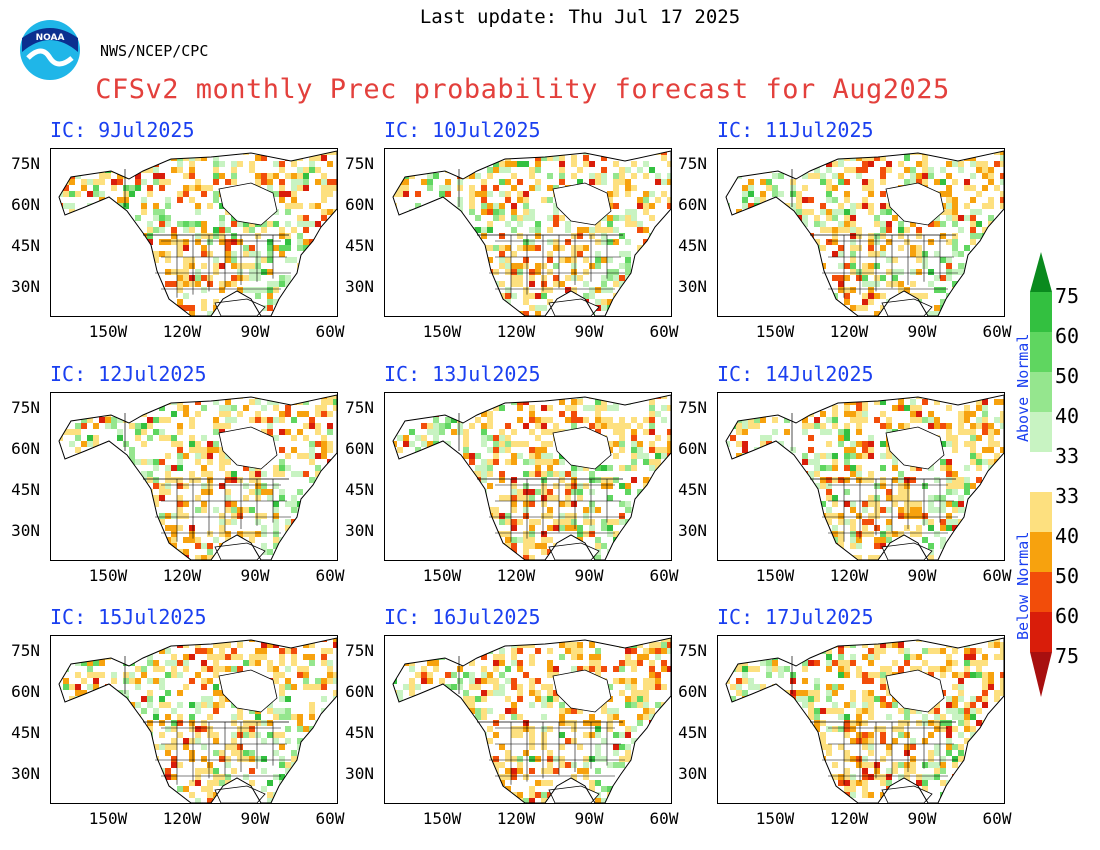  I want to click on colorbar, so click(1041, 474).